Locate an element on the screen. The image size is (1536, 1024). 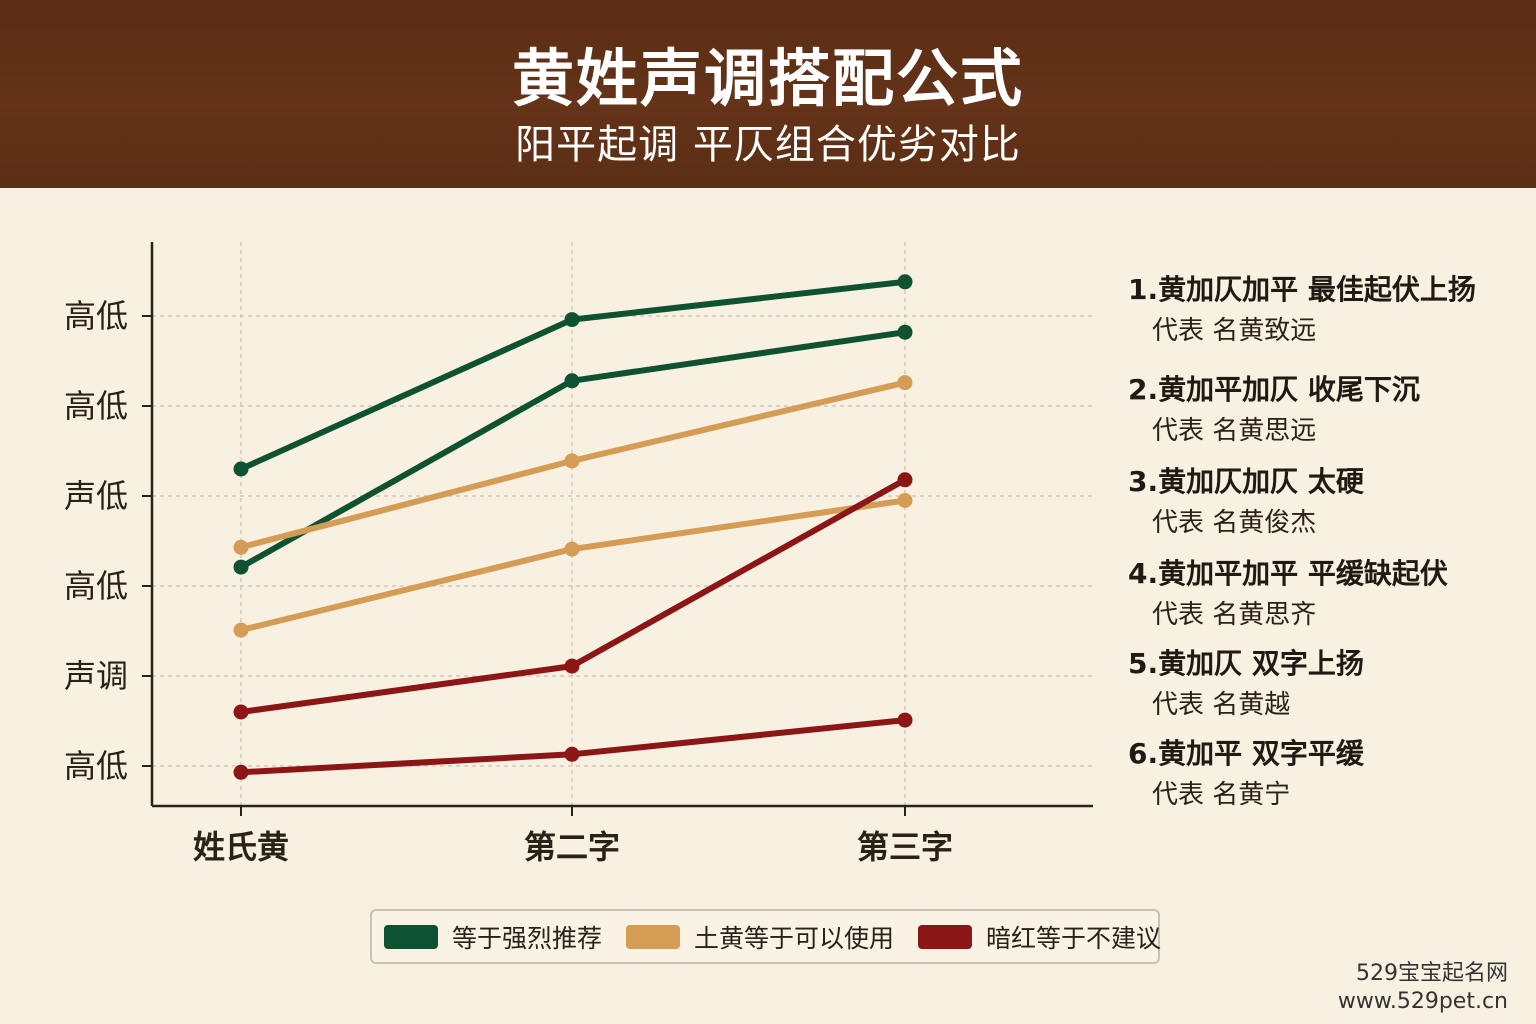
watermark: 529宝宝起名网 www.529pet.cn is located at coordinates (1423, 988).